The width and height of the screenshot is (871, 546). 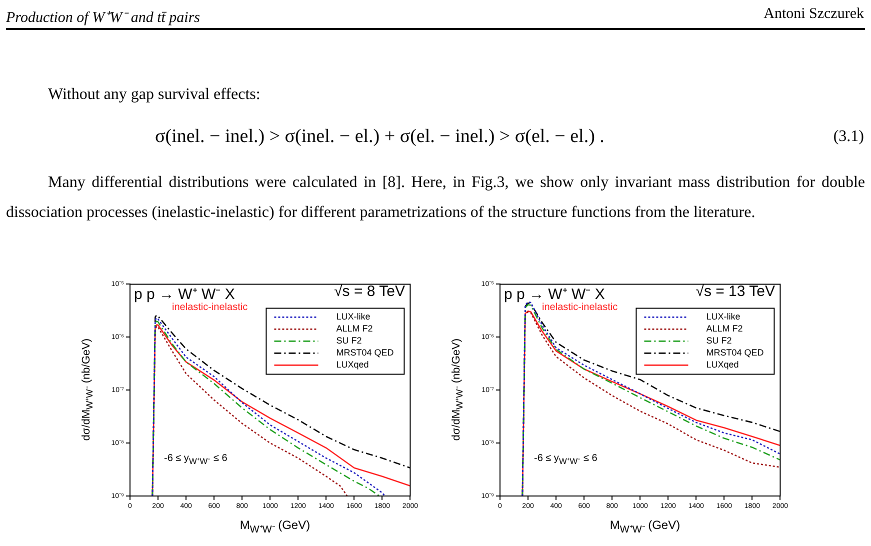 I want to click on annotation: √s = 13 TeV, so click(x=735, y=291).